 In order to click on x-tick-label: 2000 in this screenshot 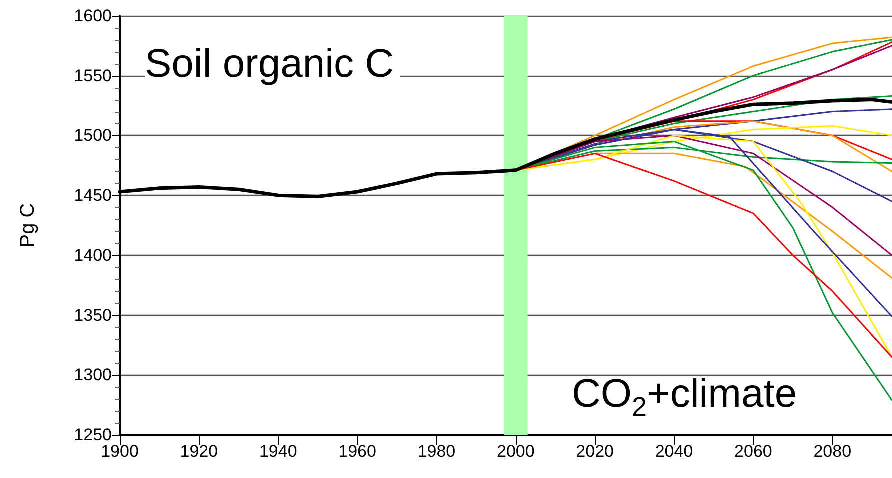, I will do `click(515, 451)`.